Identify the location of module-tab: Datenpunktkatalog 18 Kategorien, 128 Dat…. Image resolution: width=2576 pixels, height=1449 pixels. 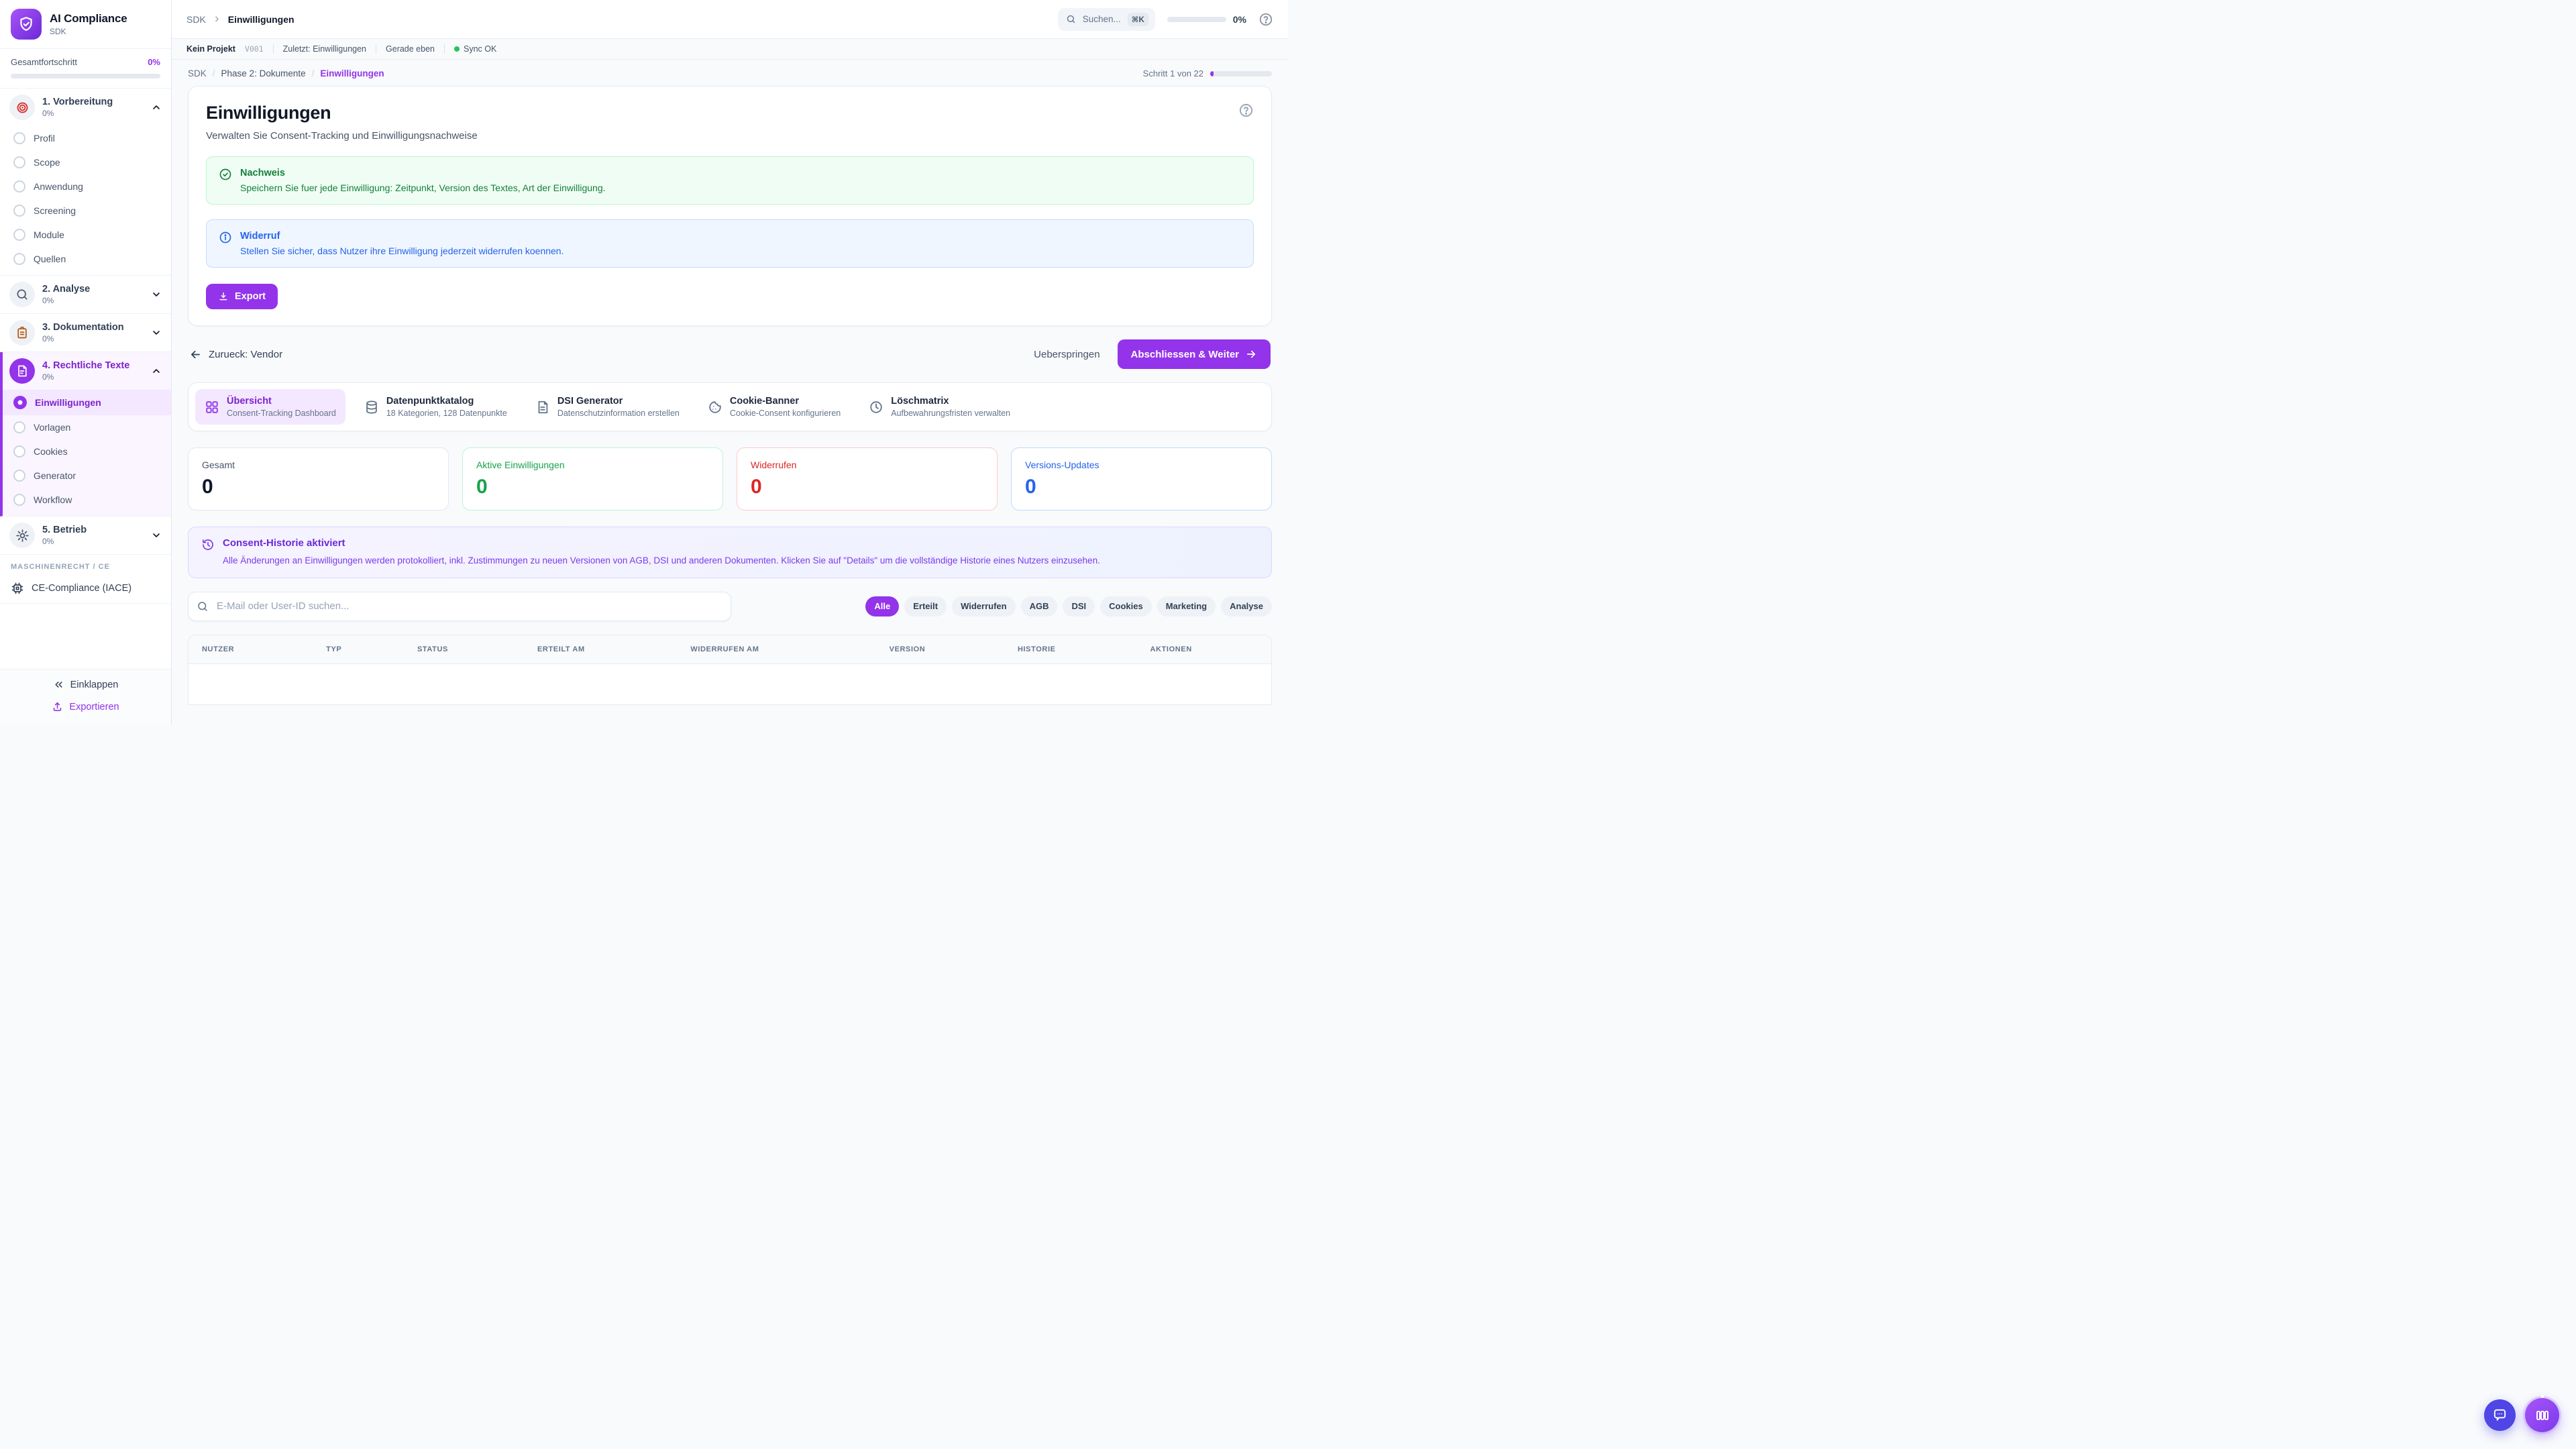
(436, 407).